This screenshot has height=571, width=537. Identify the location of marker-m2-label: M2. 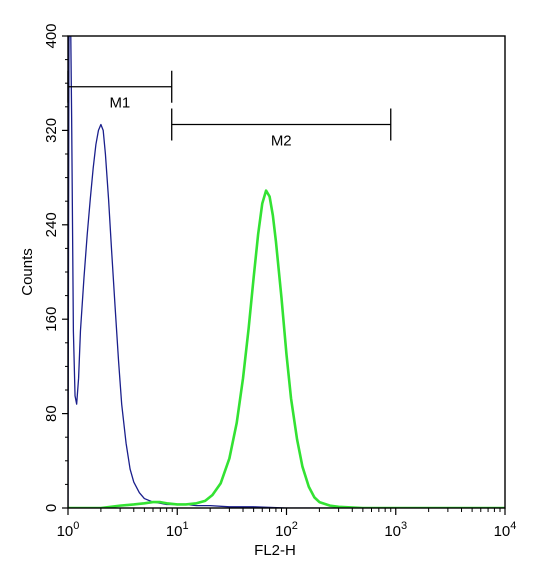
(281, 141).